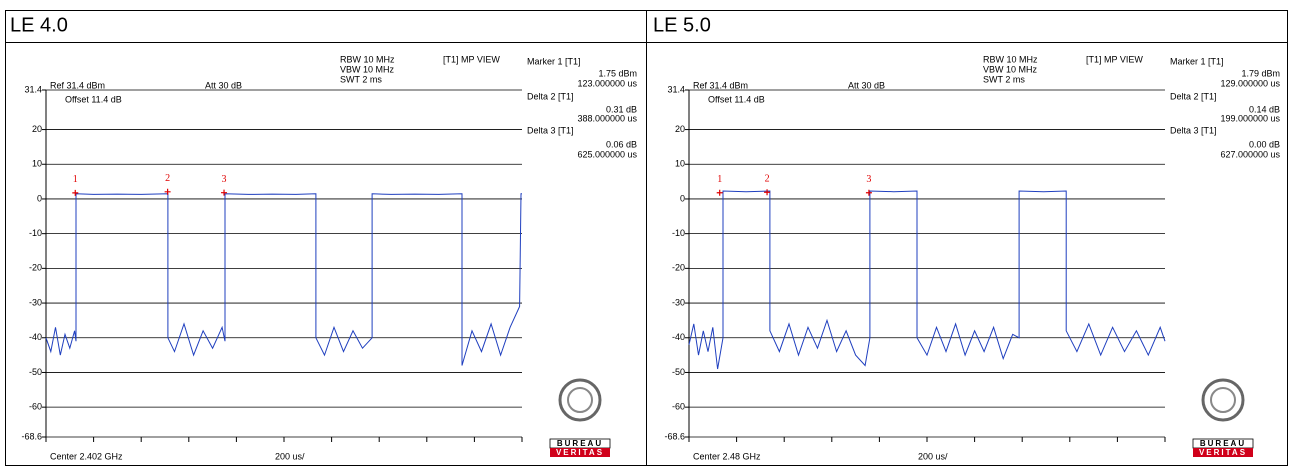  What do you see at coordinates (617, 73) in the screenshot?
I see `marker-readout: 1.75 dBm` at bounding box center [617, 73].